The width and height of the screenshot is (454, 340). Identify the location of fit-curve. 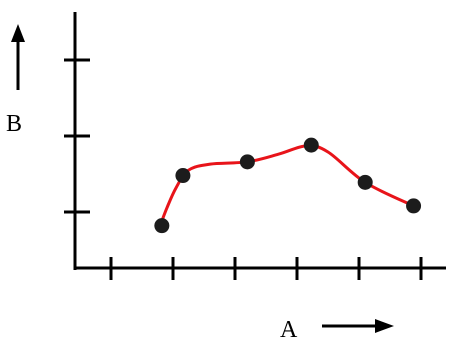
(285, 188).